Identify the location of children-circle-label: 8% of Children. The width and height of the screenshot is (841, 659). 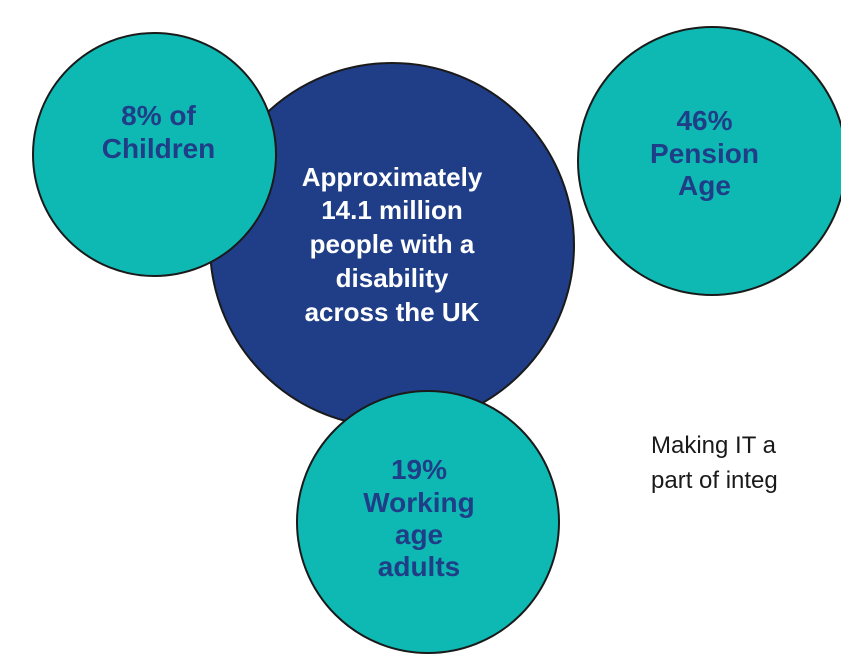
(158, 132).